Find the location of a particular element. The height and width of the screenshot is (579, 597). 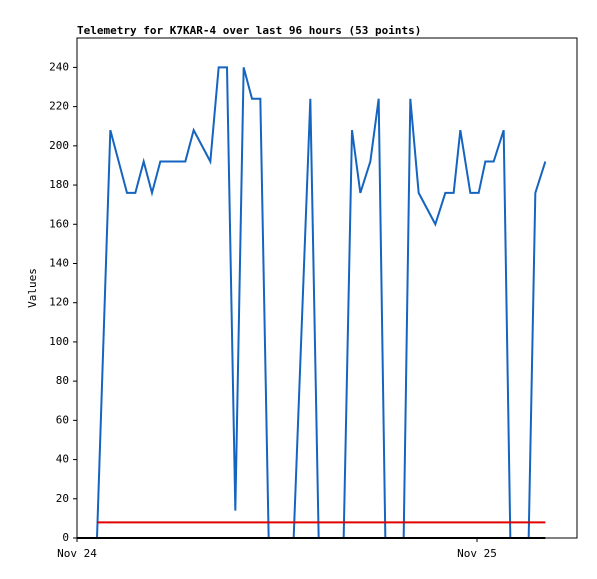

y-axis-label: Values is located at coordinates (32, 288).